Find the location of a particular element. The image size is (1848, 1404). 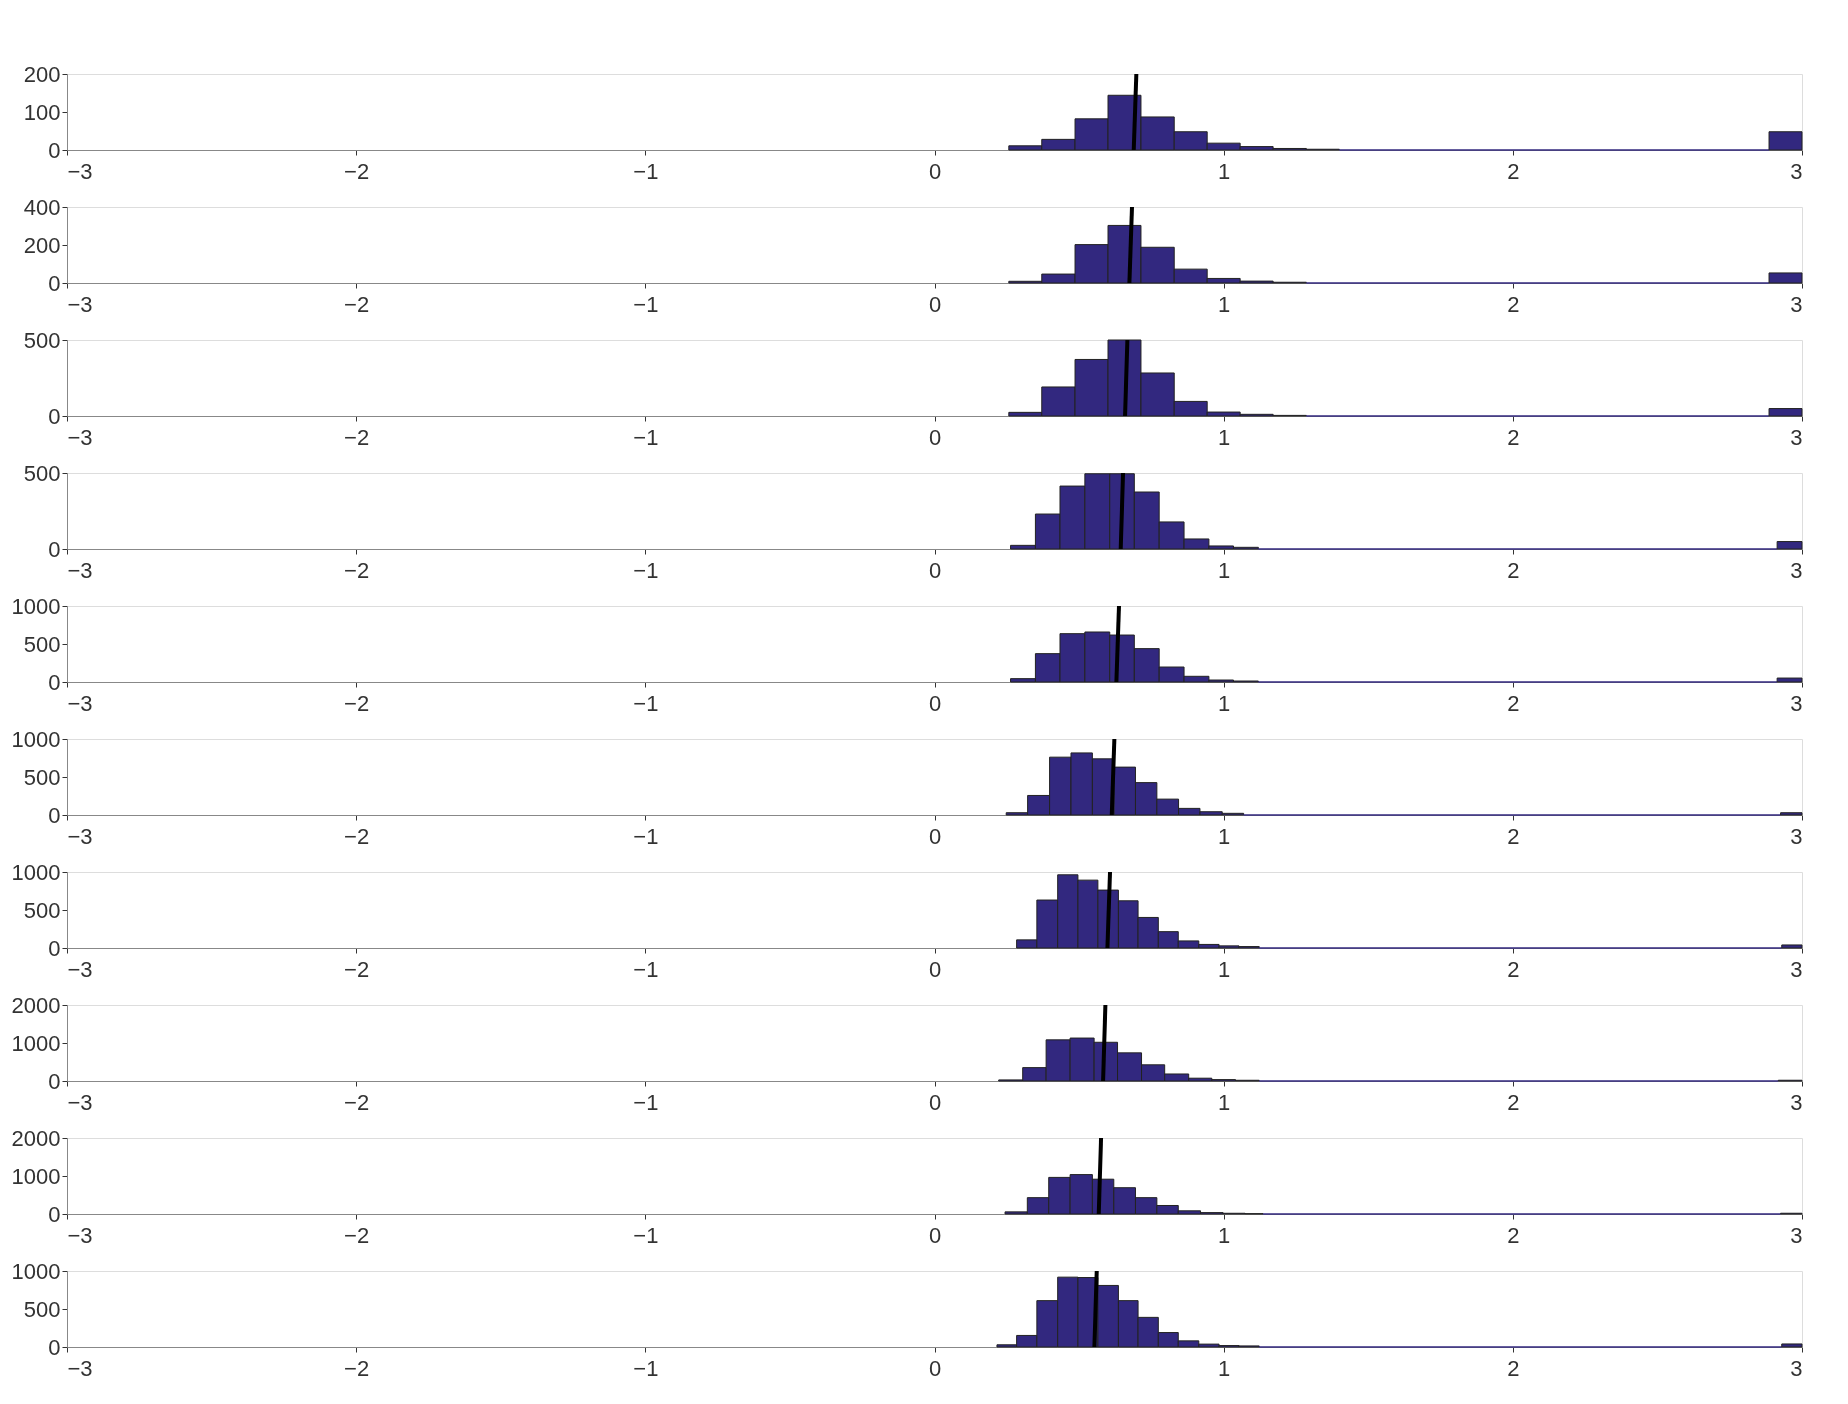

y-tick-label: 400 is located at coordinates (42, 207).